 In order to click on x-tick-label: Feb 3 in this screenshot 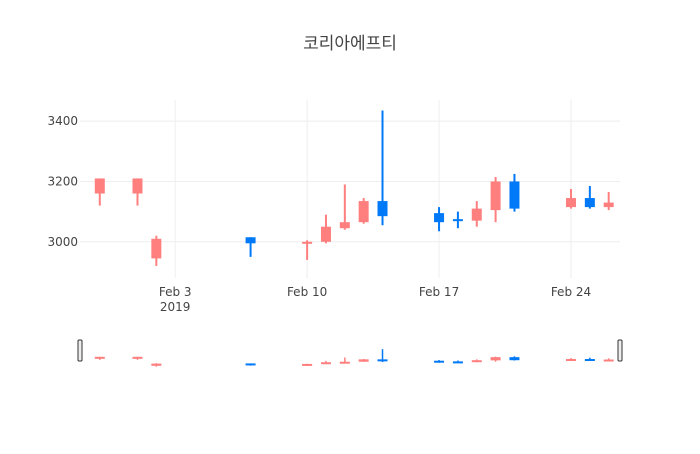, I will do `click(175, 292)`.